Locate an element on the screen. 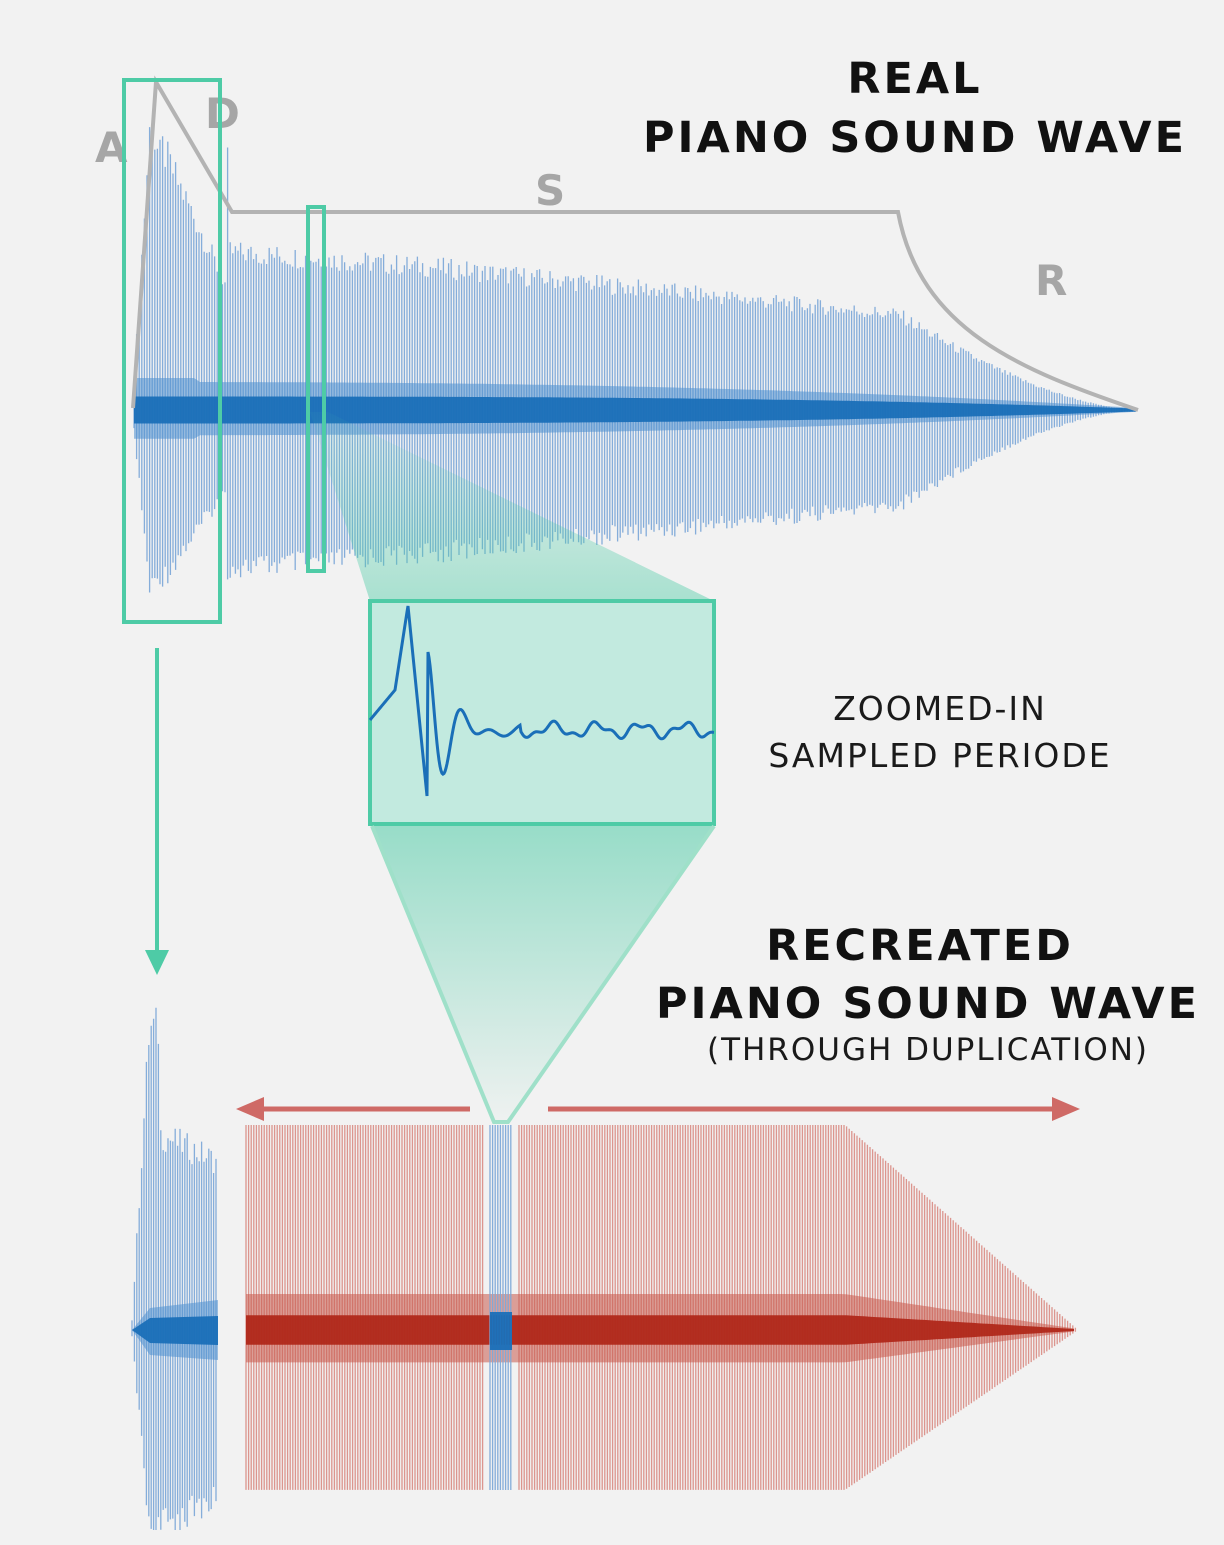  zoomed-period-box is located at coordinates (542, 712).